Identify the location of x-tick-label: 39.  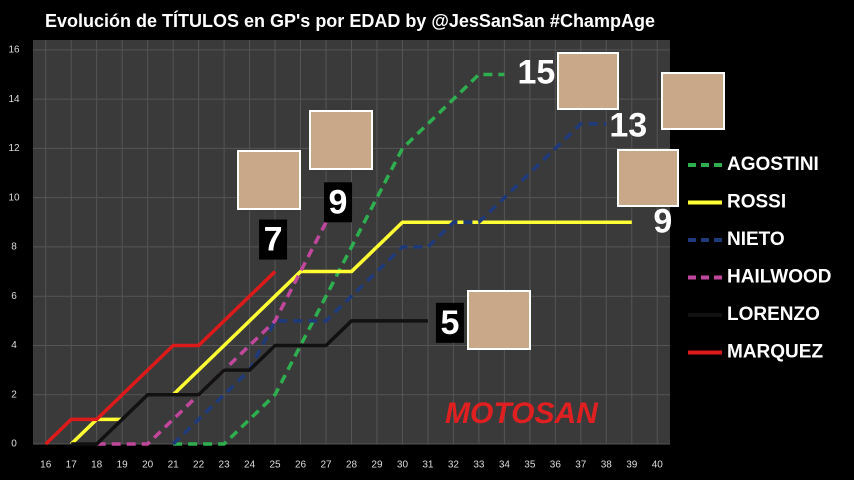
(632, 465).